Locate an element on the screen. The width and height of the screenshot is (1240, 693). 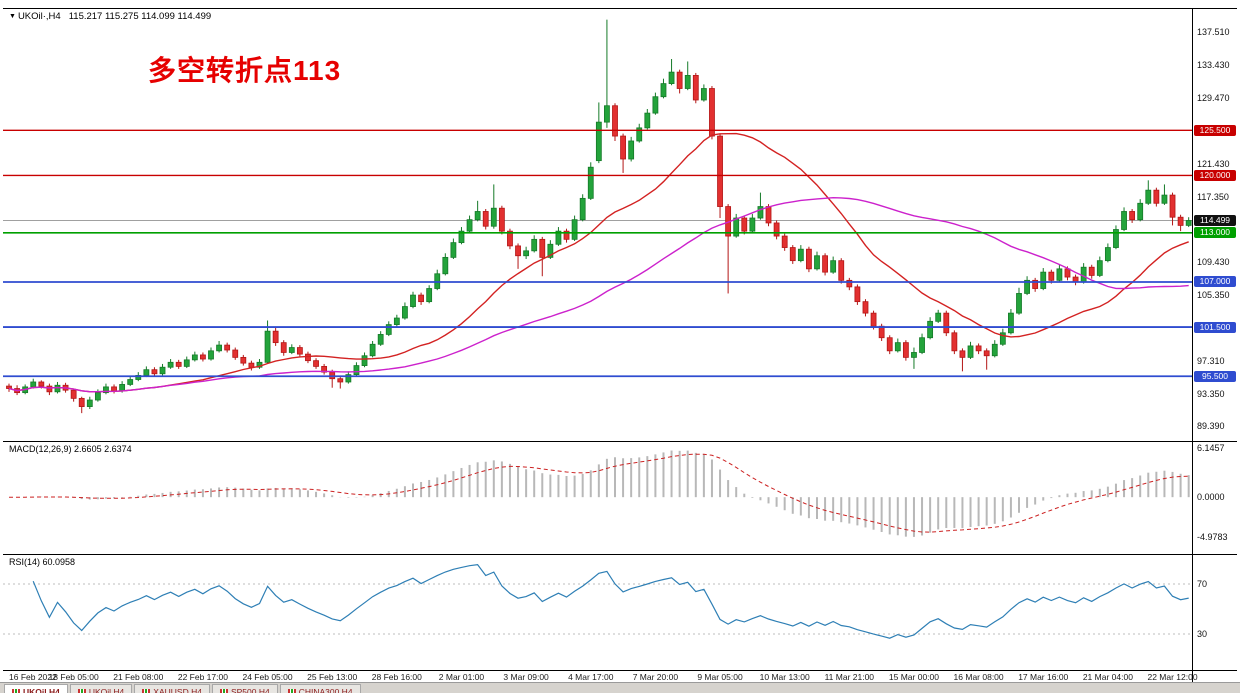
price-tick-label: 89.390 is located at coordinates (1211, 426).